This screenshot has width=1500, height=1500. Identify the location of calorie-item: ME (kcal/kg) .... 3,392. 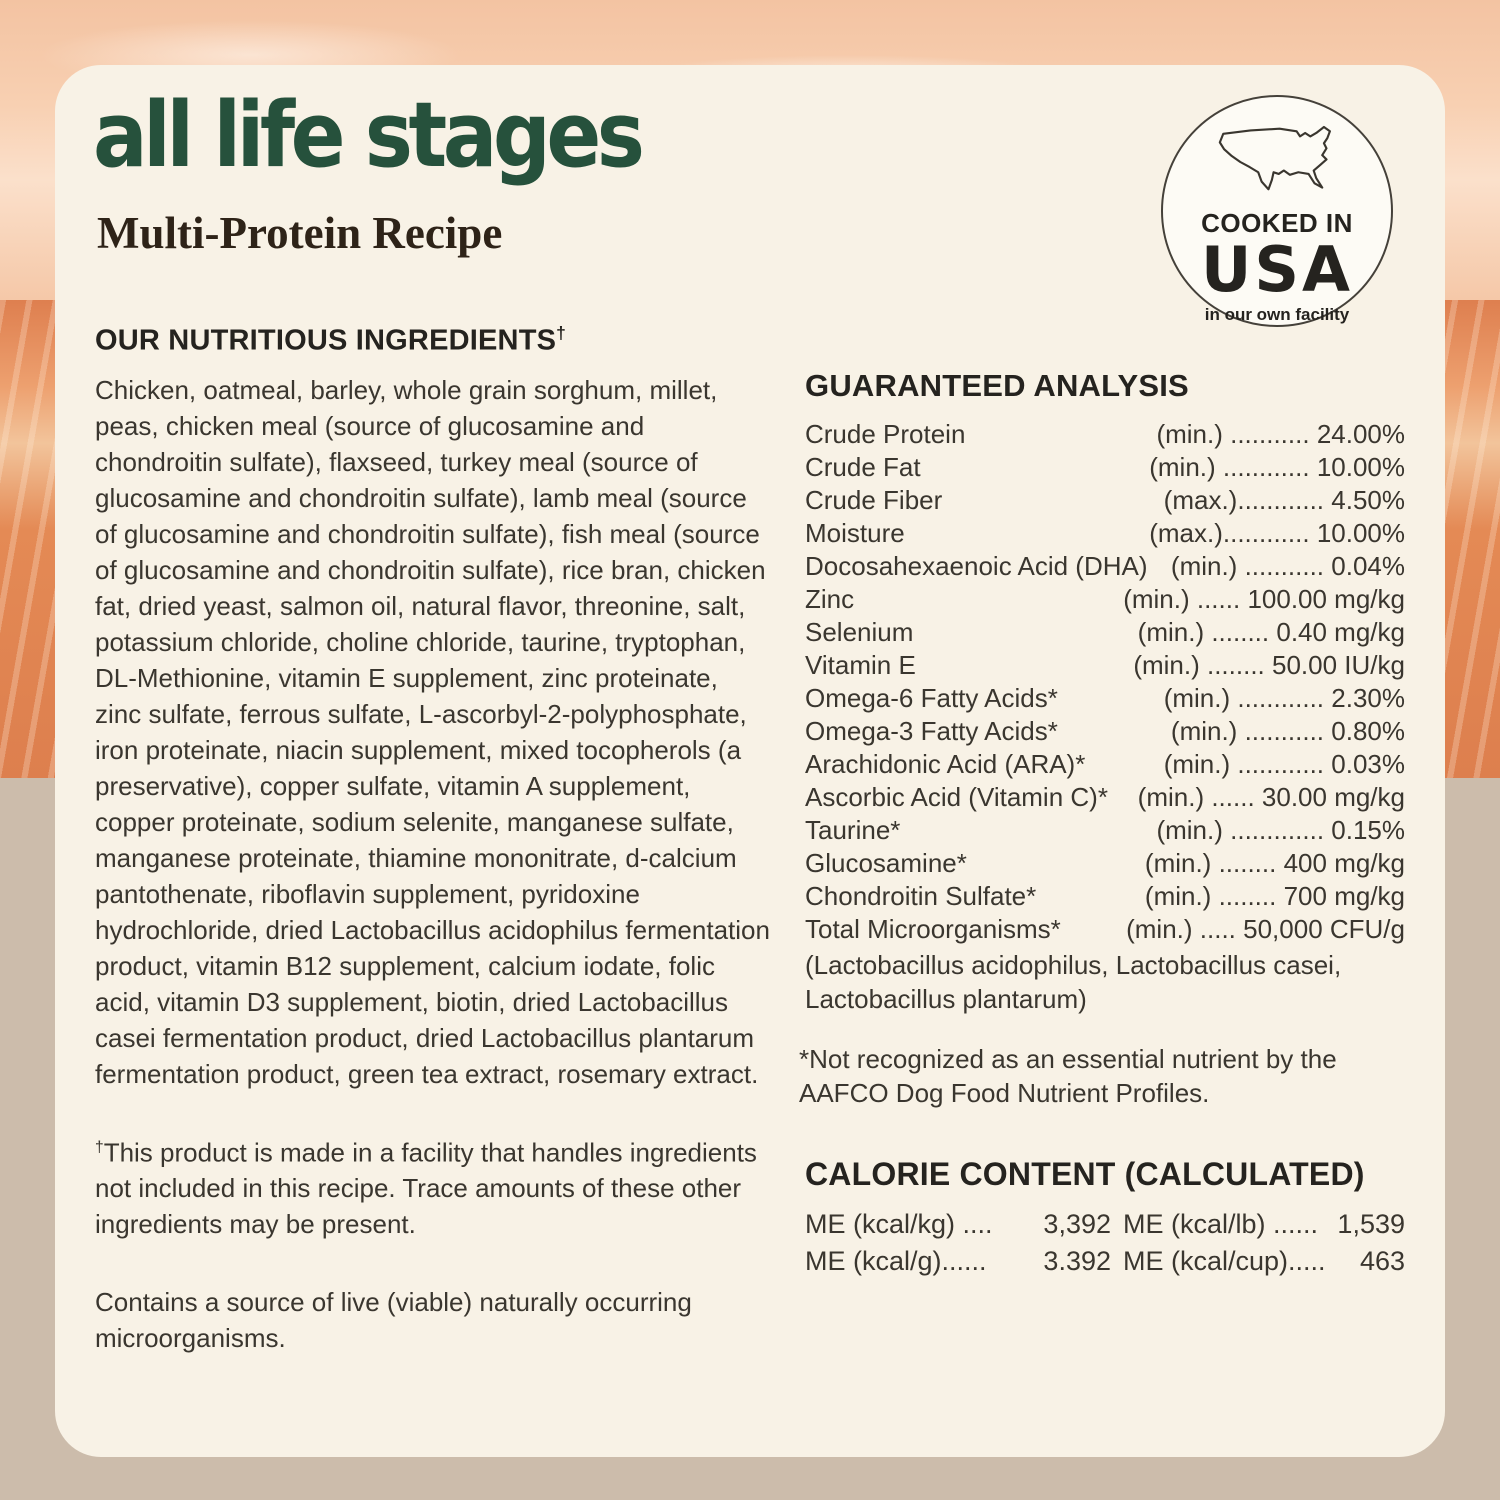
(958, 1224).